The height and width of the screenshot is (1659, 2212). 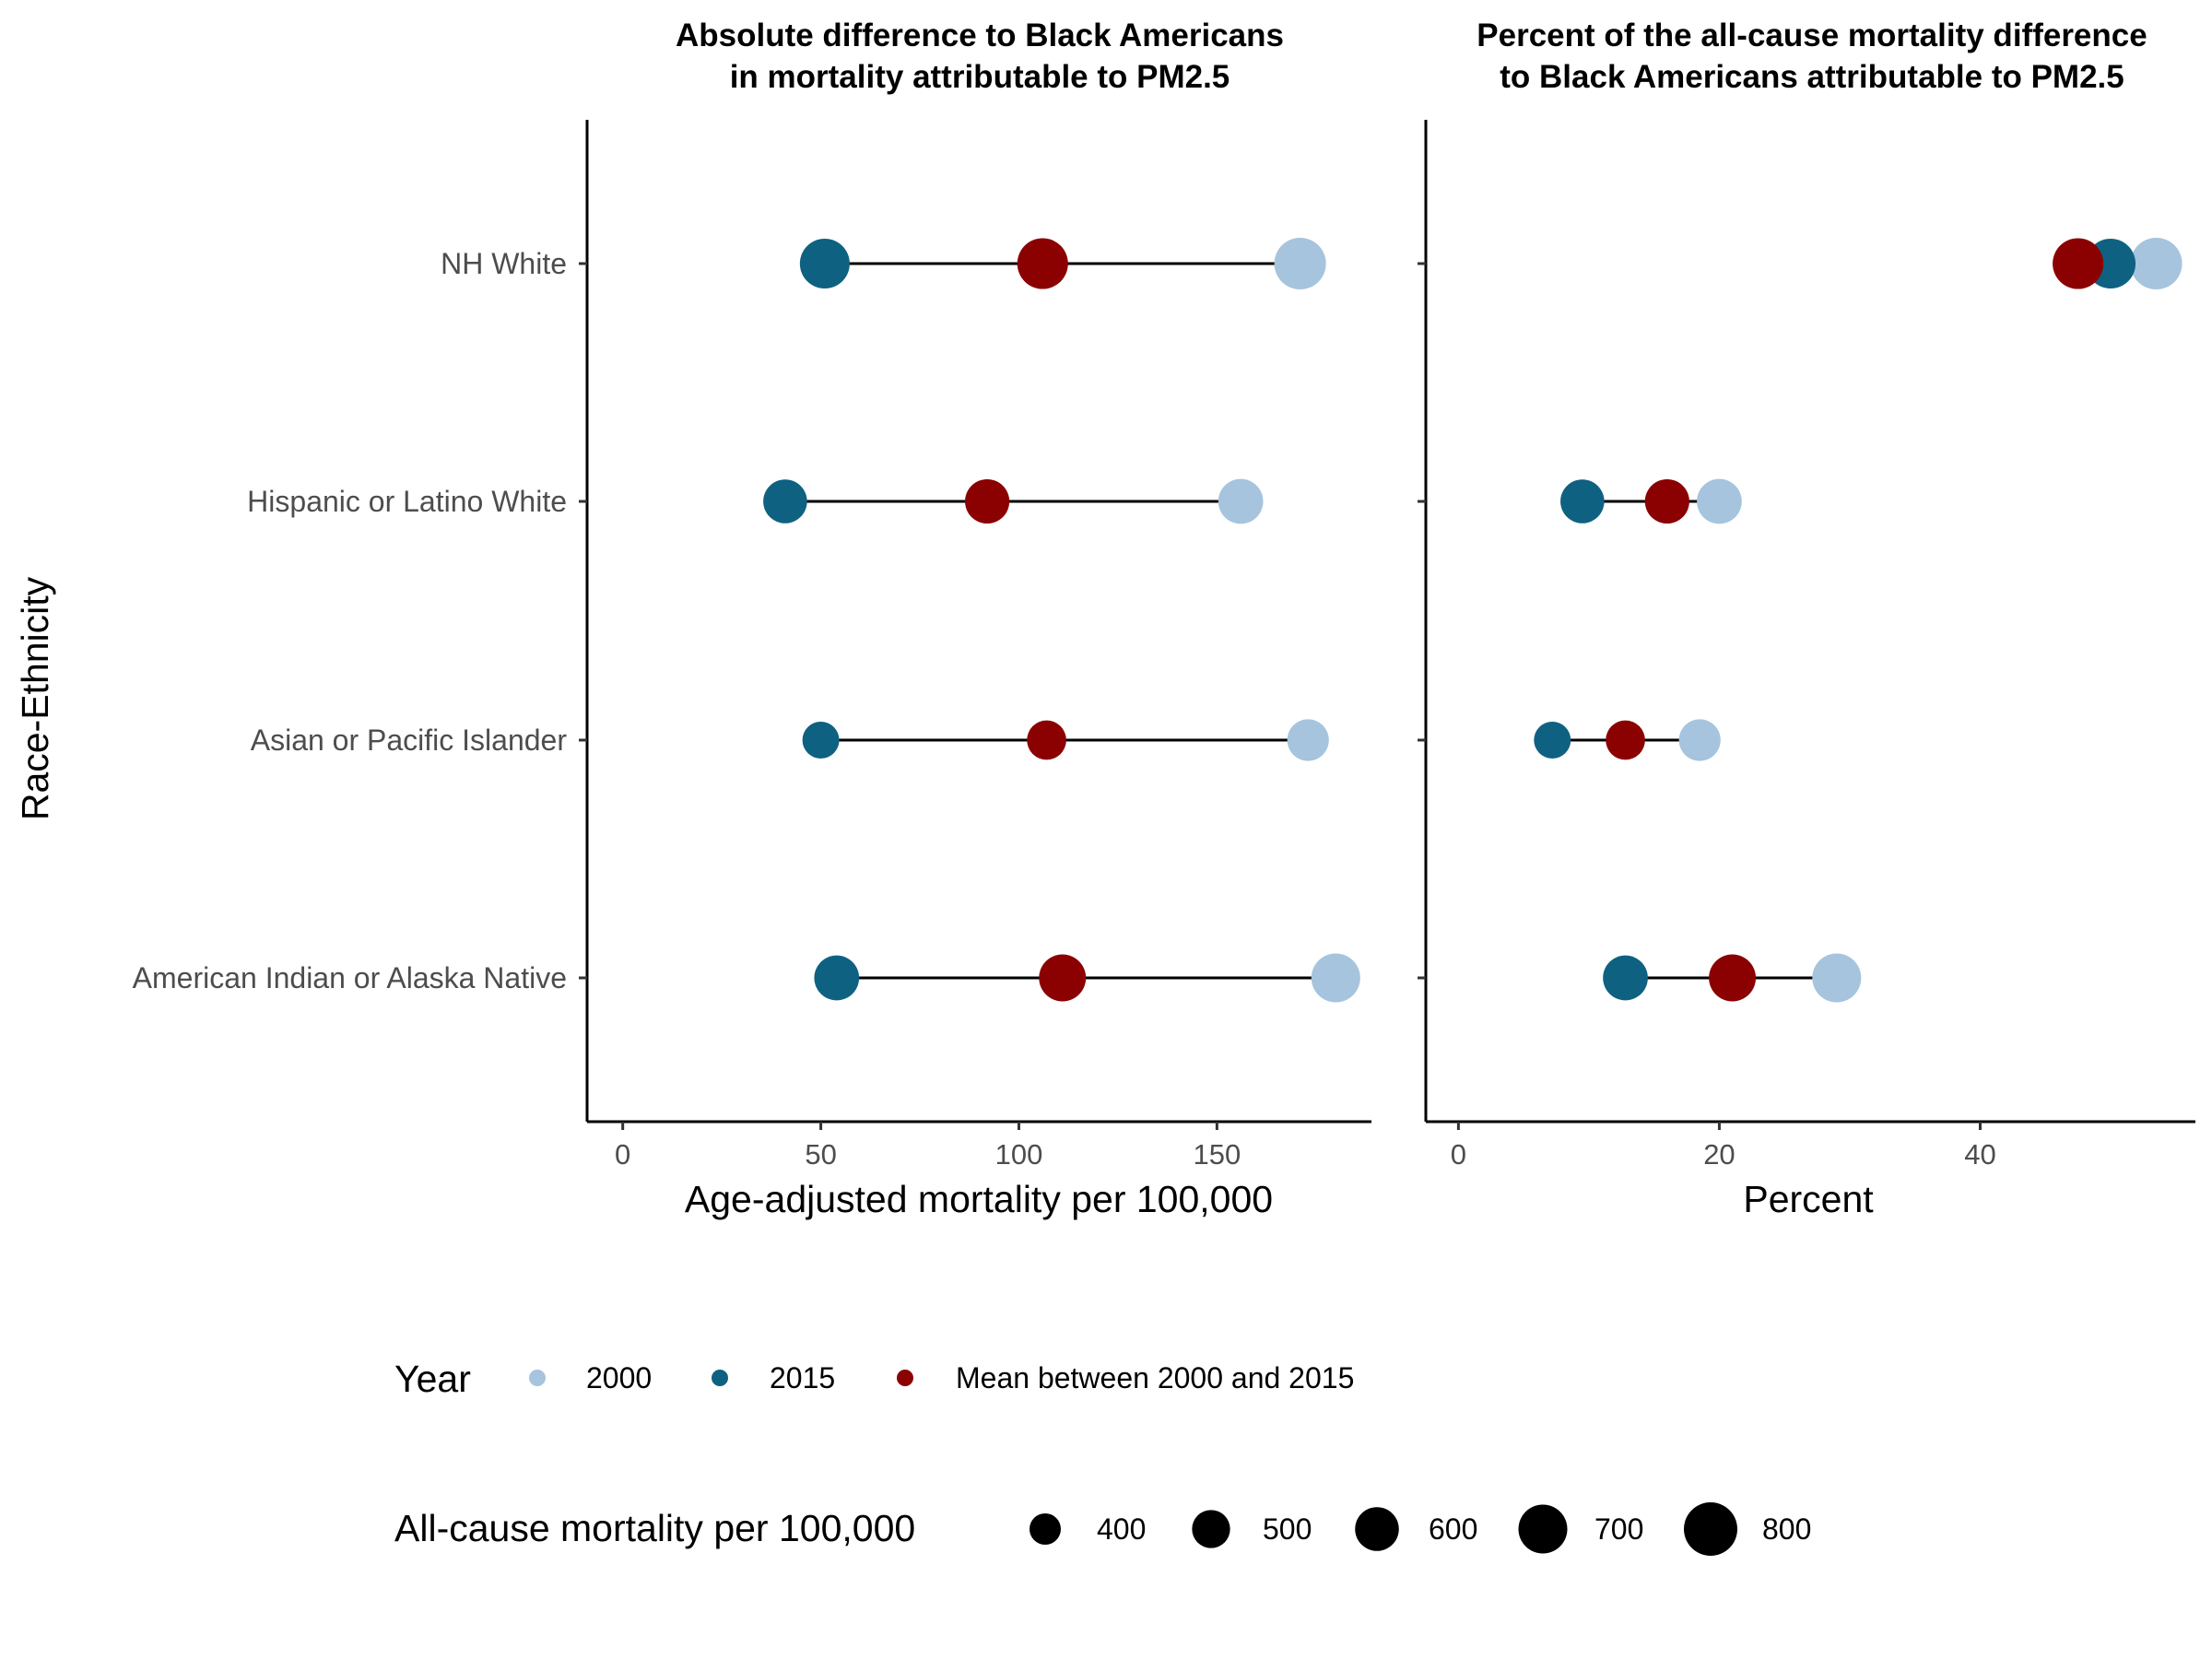 I want to click on legend-size-label: 500, so click(x=1287, y=1529).